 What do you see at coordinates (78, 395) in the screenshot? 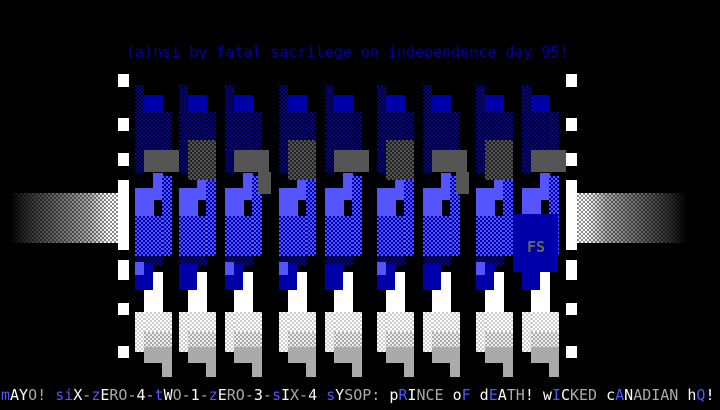
I see `status-segment: X` at bounding box center [78, 395].